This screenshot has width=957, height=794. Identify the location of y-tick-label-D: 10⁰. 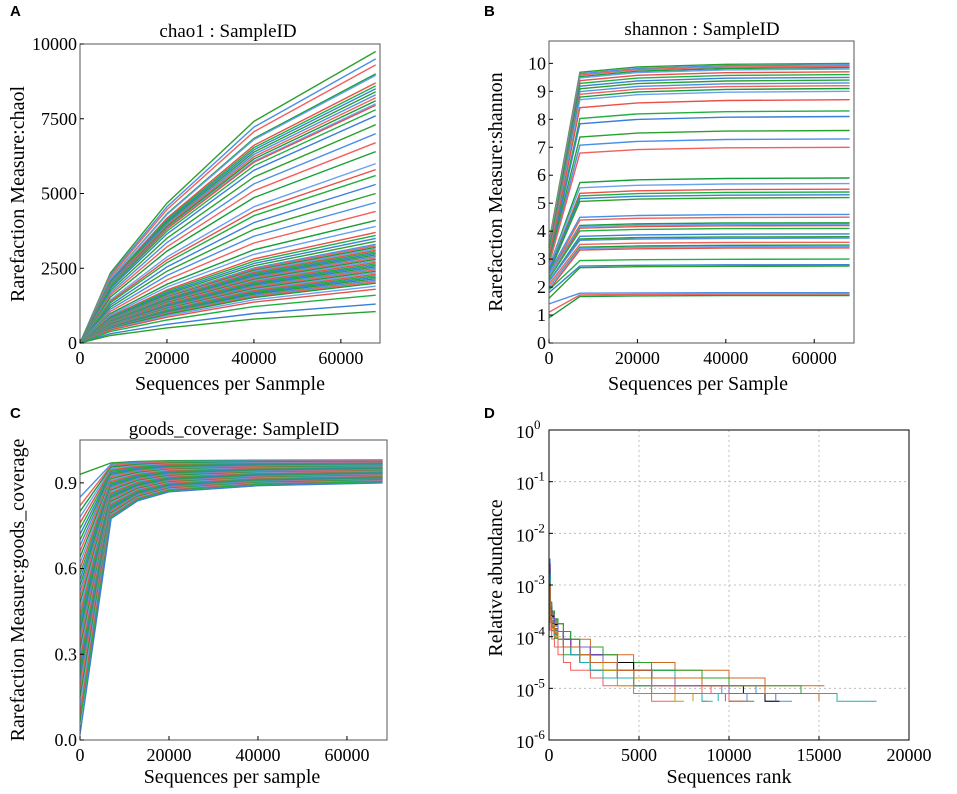
(528, 429).